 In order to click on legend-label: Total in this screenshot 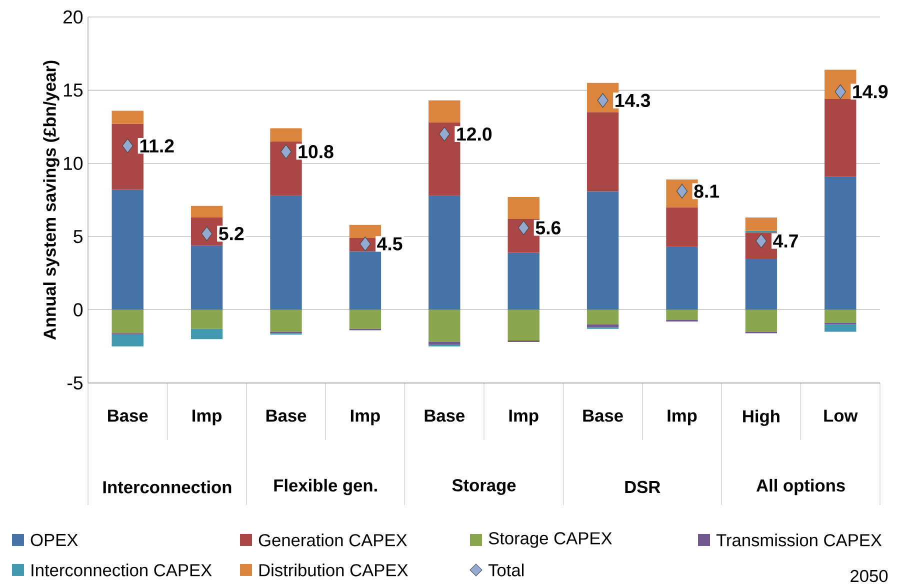, I will do `click(506, 570)`.